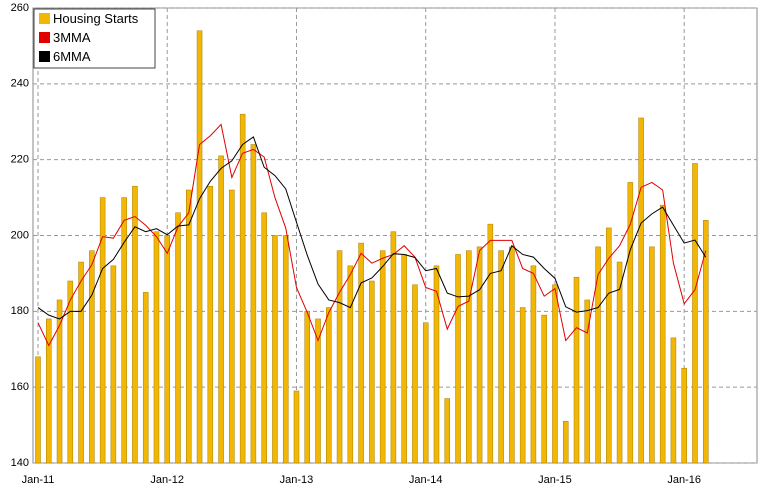 Image resolution: width=761 pixels, height=493 pixels. What do you see at coordinates (20, 235) in the screenshot?
I see `y-tick-label: 200` at bounding box center [20, 235].